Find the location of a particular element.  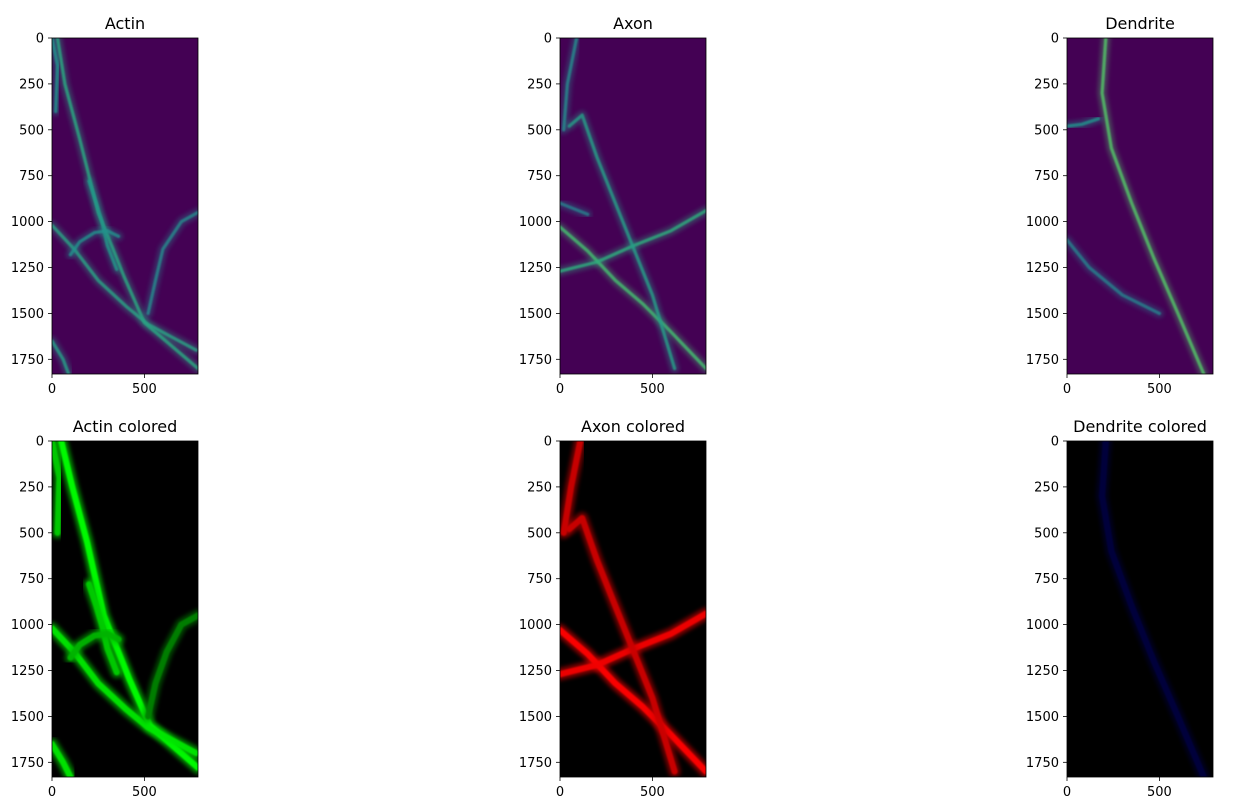

panel-1: Axon 0 250 500 750 1000 1250 1500 1750 0 500 is located at coordinates (613, 205).